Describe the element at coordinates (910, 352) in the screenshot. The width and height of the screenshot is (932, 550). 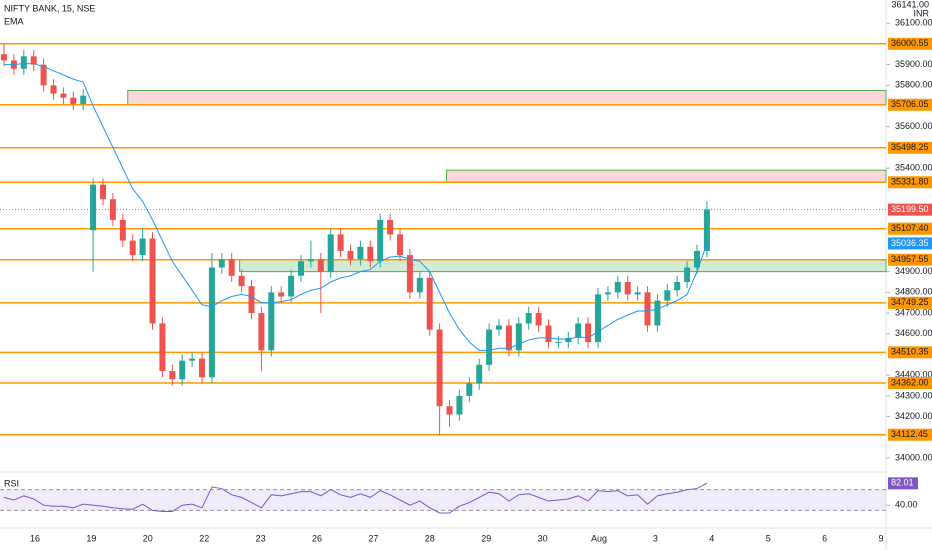
I see `level-label: 34510.35` at that location.